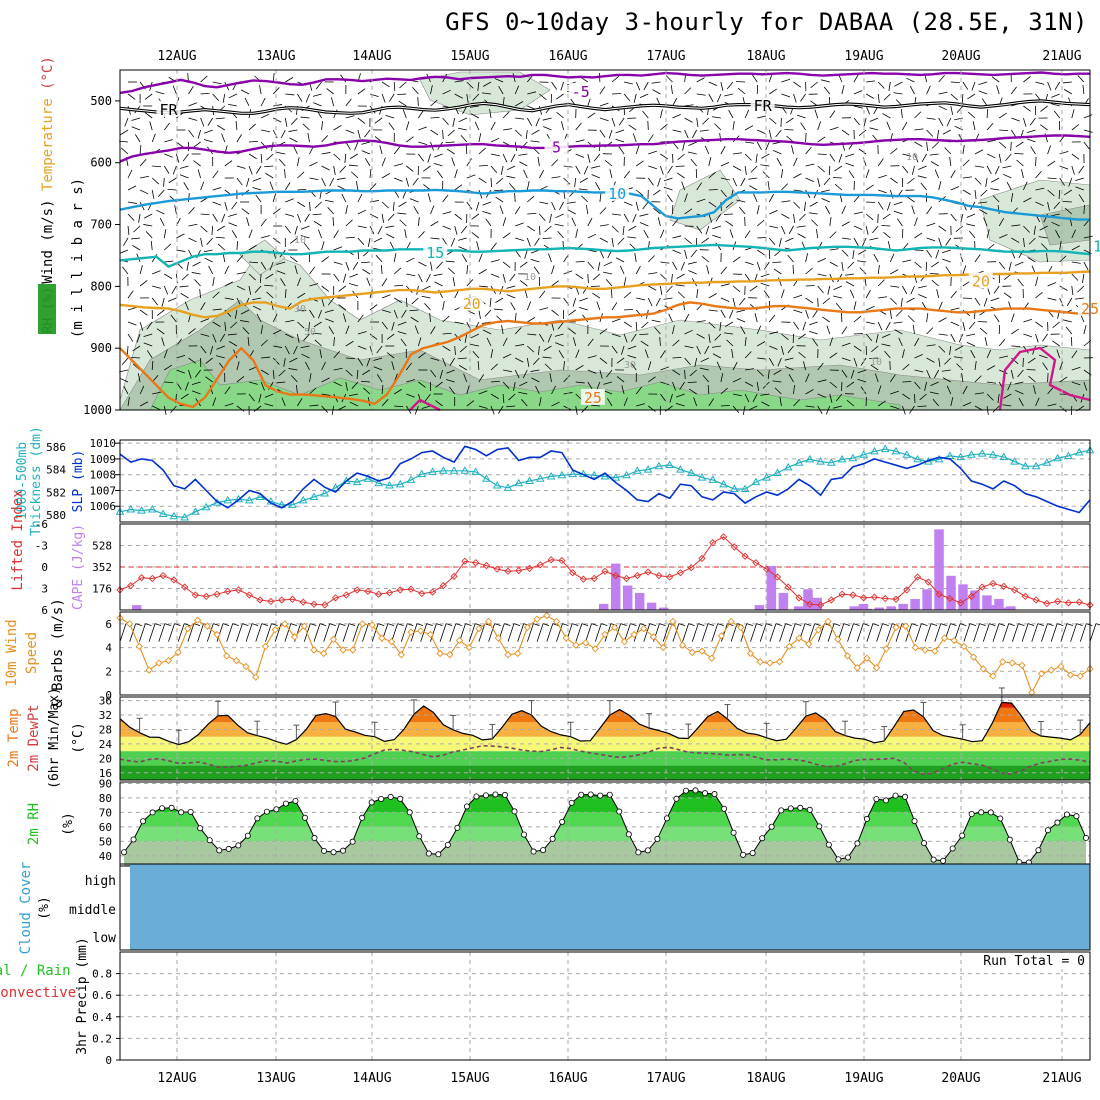  What do you see at coordinates (105, 856) in the screenshot?
I see `rh-tick-label: 40` at bounding box center [105, 856].